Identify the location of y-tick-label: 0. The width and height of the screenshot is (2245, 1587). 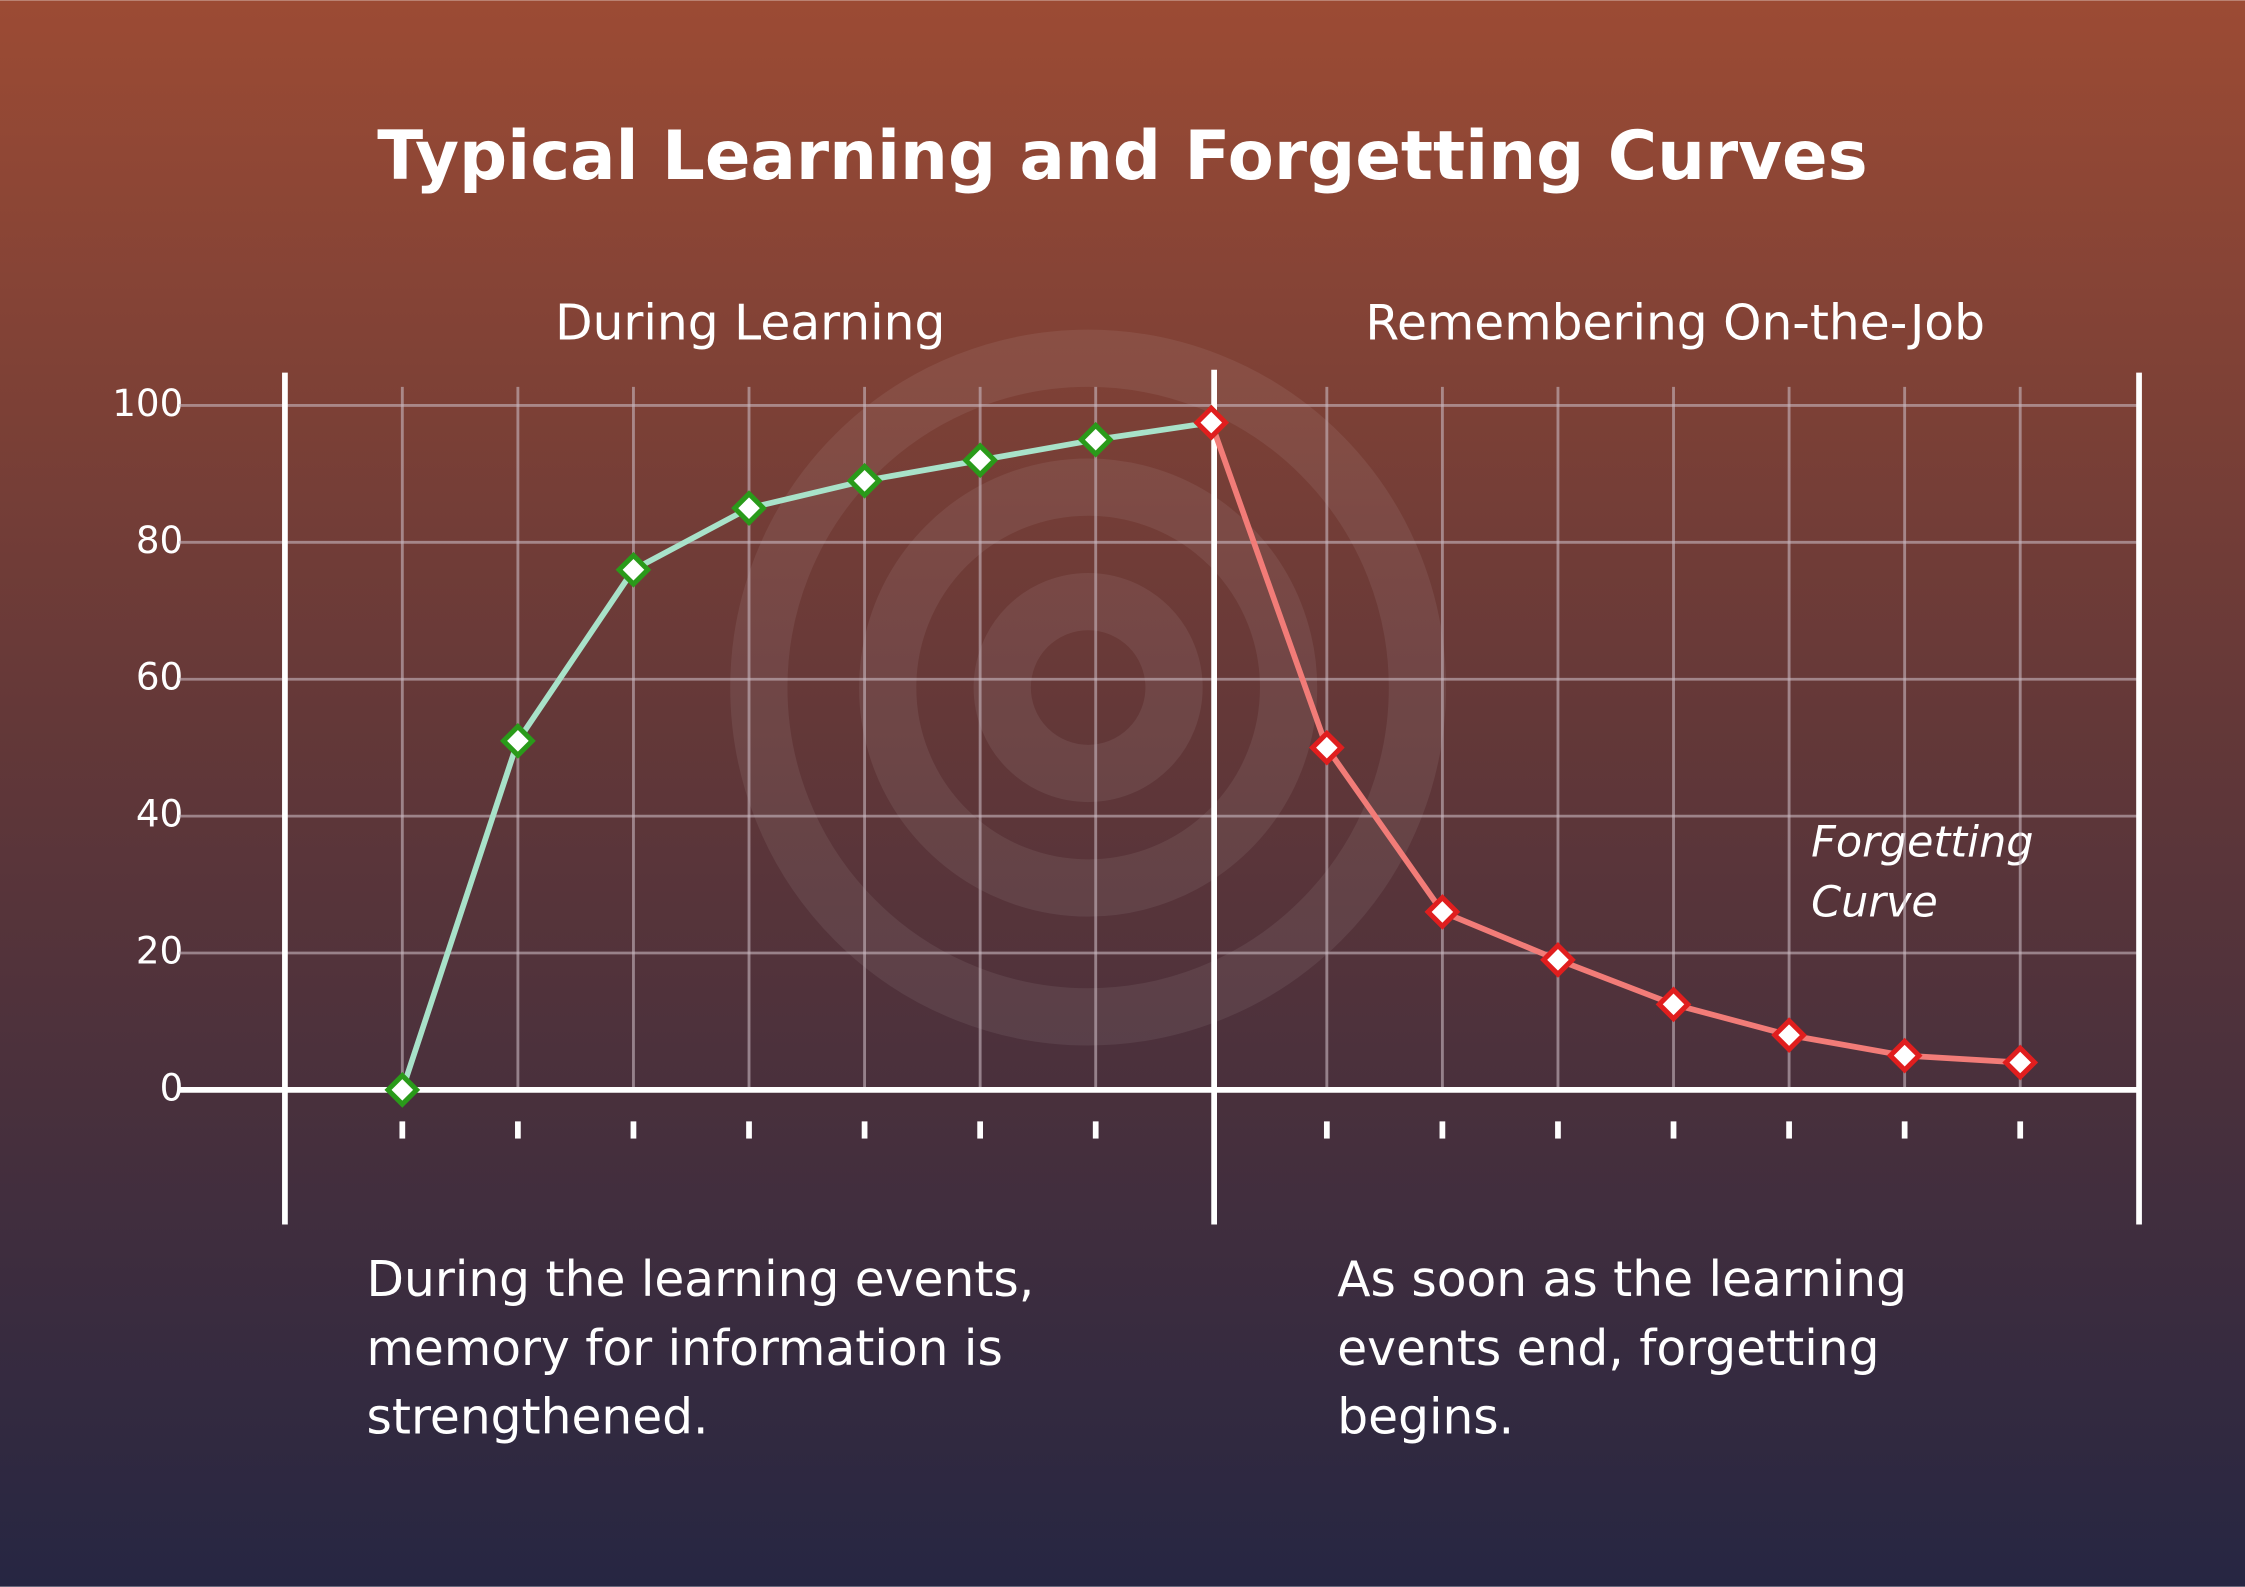
(172, 1087).